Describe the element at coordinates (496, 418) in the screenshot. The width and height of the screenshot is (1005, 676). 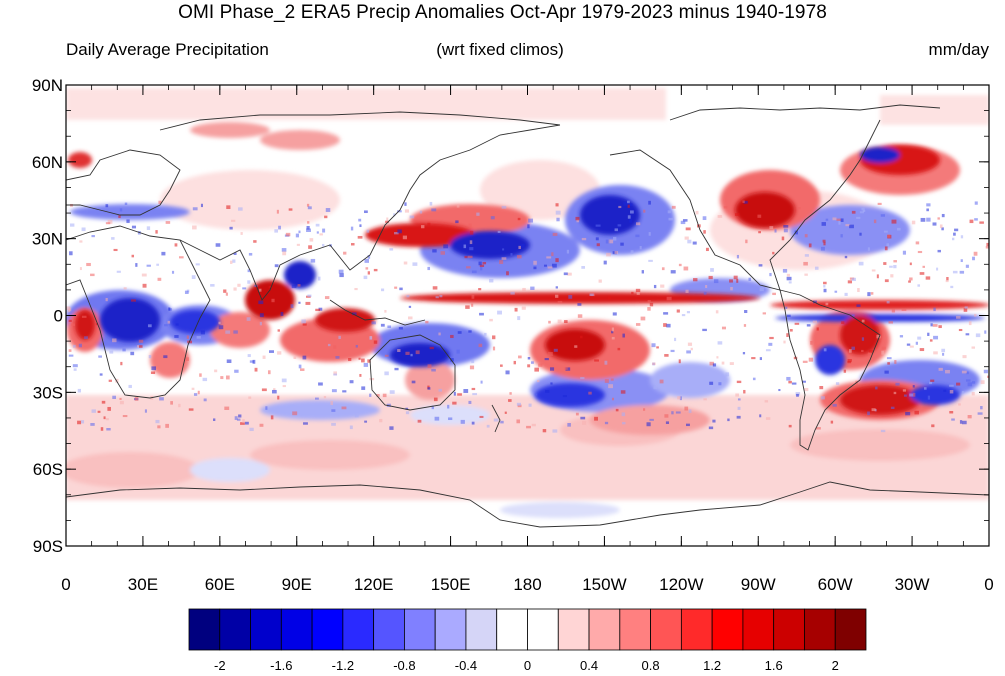
I see `coast-new-zealand` at that location.